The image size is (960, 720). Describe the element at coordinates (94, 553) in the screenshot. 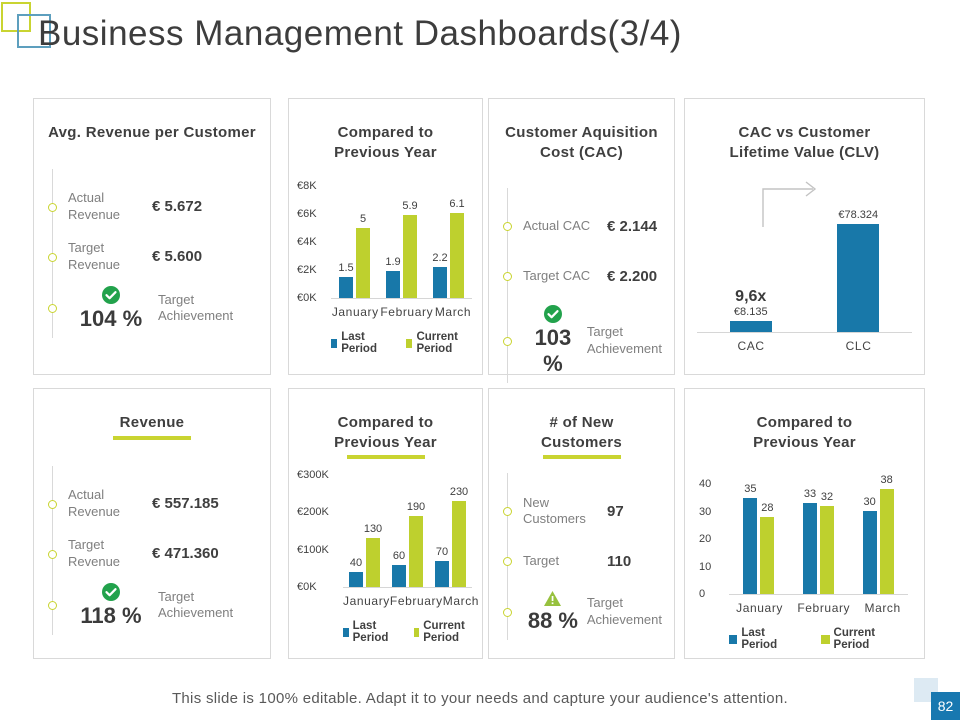

I see `kpi-label: Target Revenue` at that location.